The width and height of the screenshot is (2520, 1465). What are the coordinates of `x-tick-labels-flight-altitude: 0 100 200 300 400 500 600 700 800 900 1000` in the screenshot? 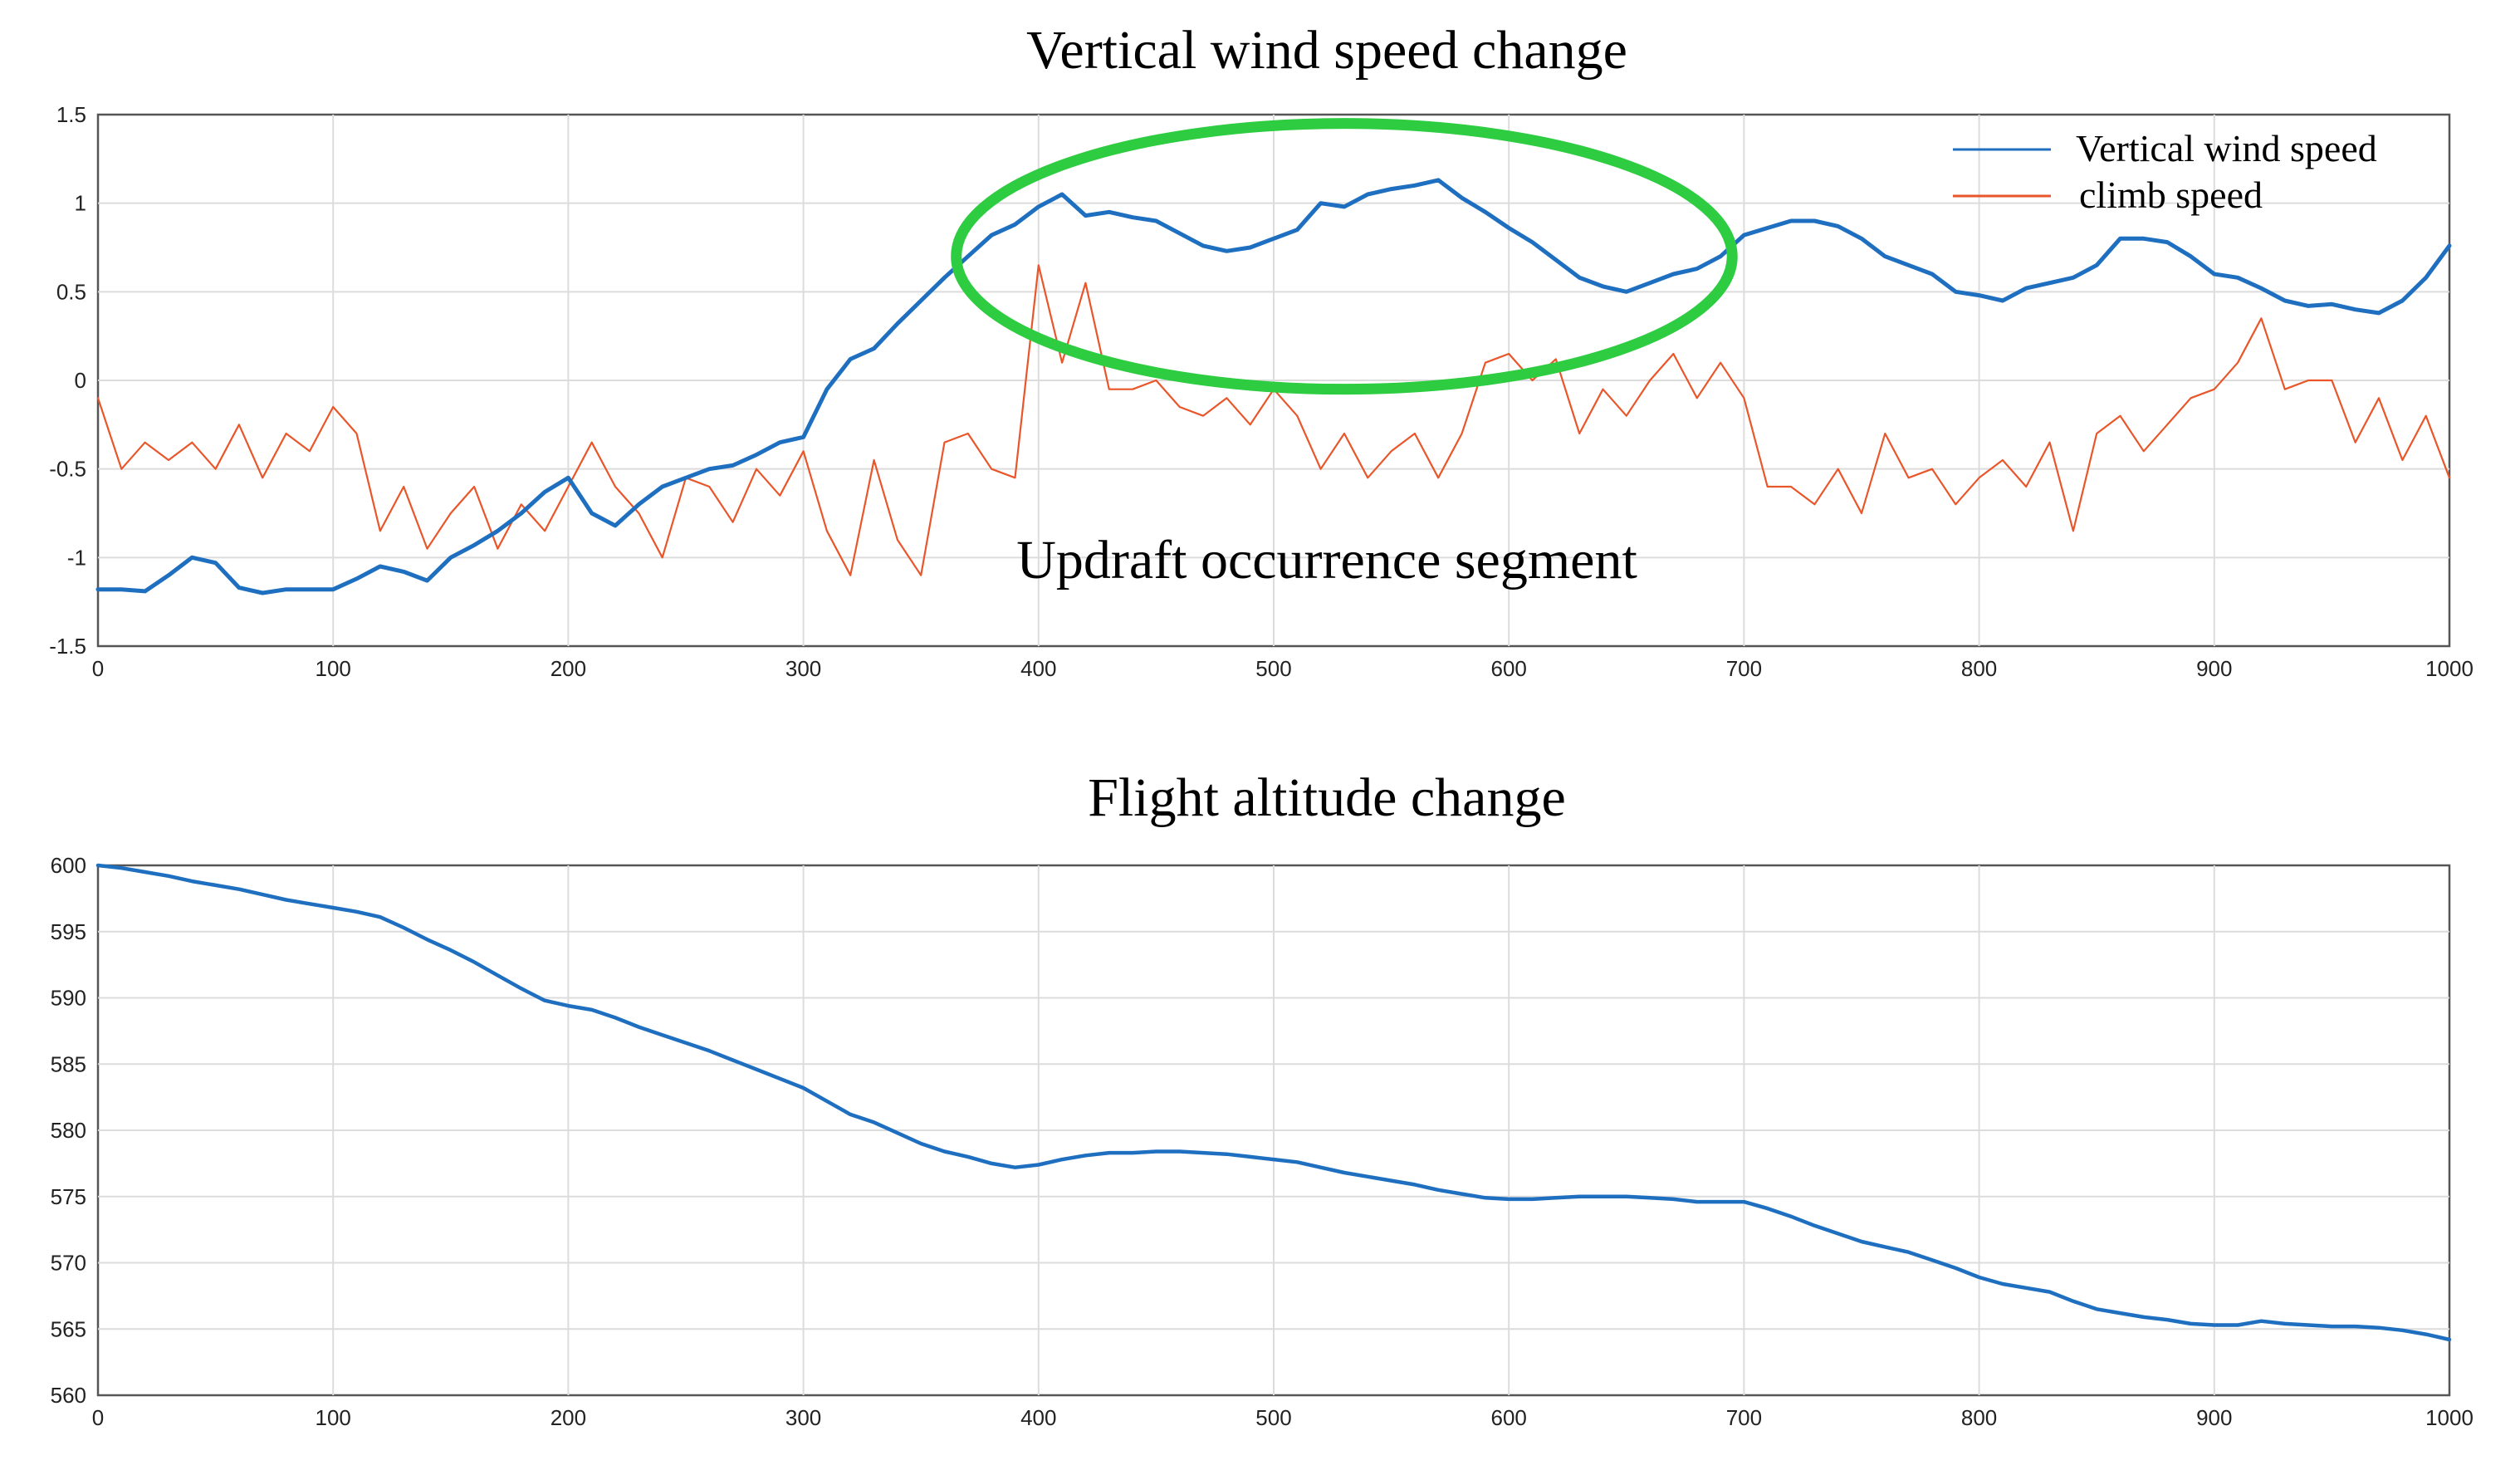 It's located at (1283, 1417).